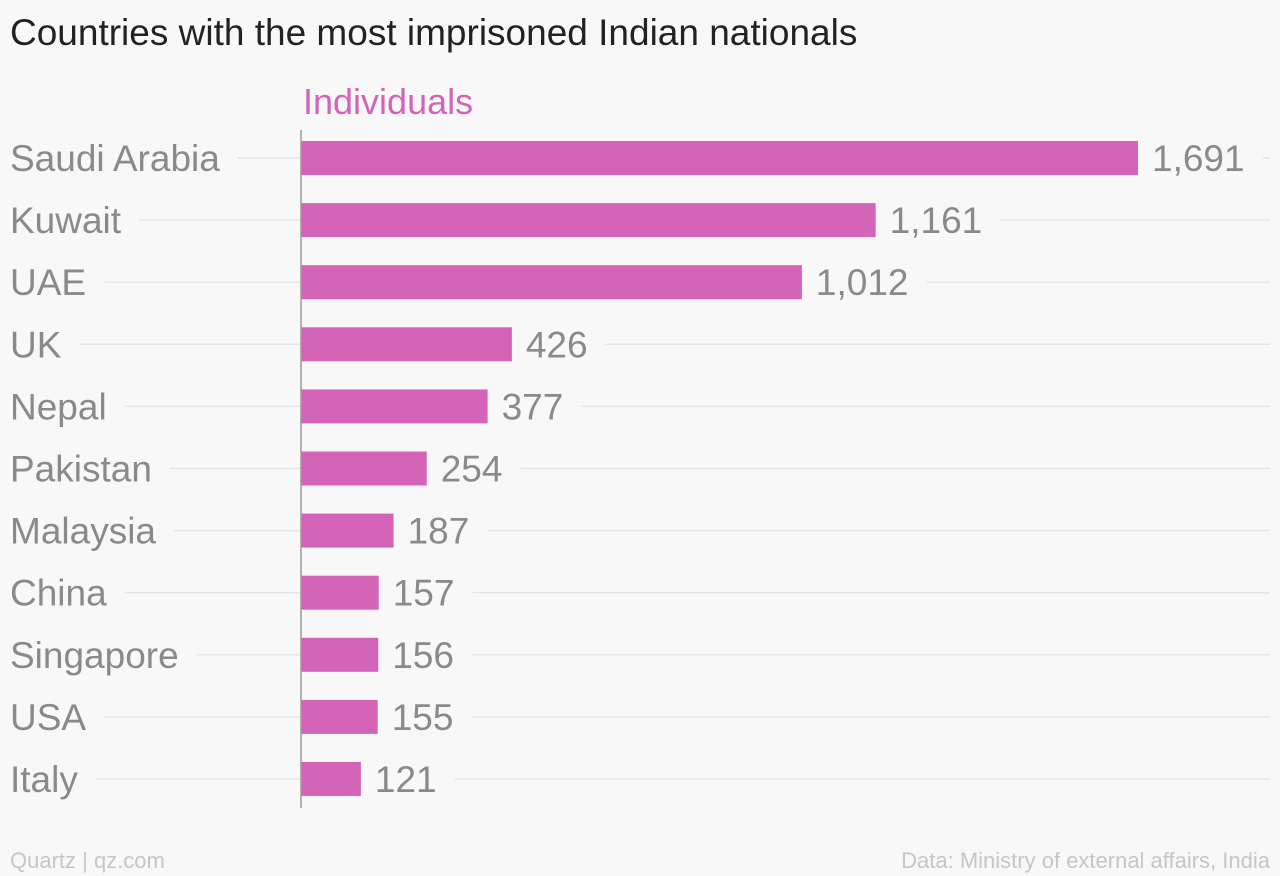  I want to click on value-label: 254, so click(472, 469).